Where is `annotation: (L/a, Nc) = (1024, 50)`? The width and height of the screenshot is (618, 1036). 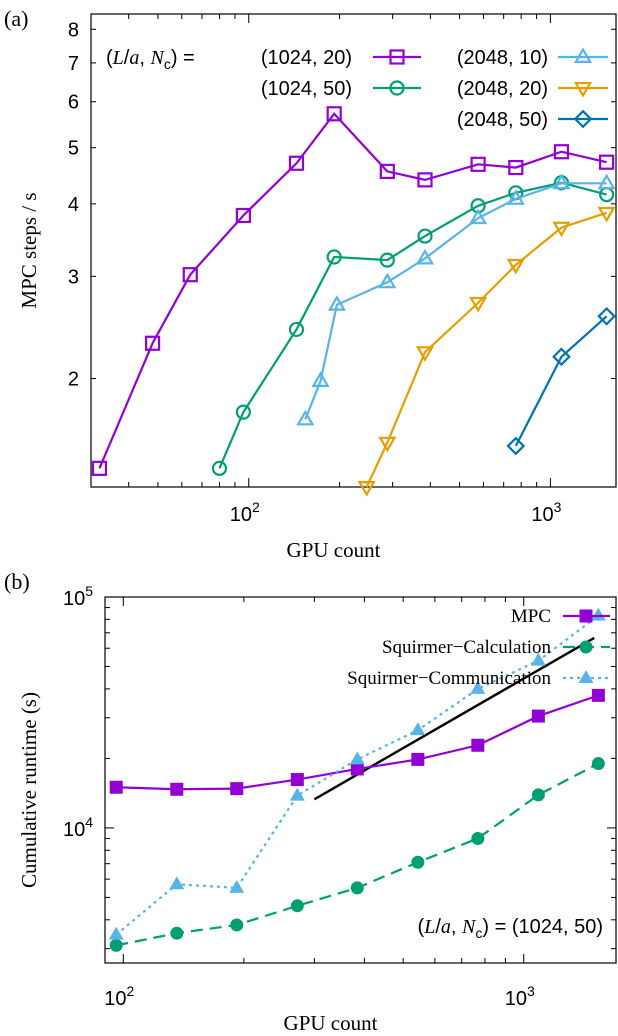 annotation: (L/a, Nc) = (1024, 50) is located at coordinates (510, 928).